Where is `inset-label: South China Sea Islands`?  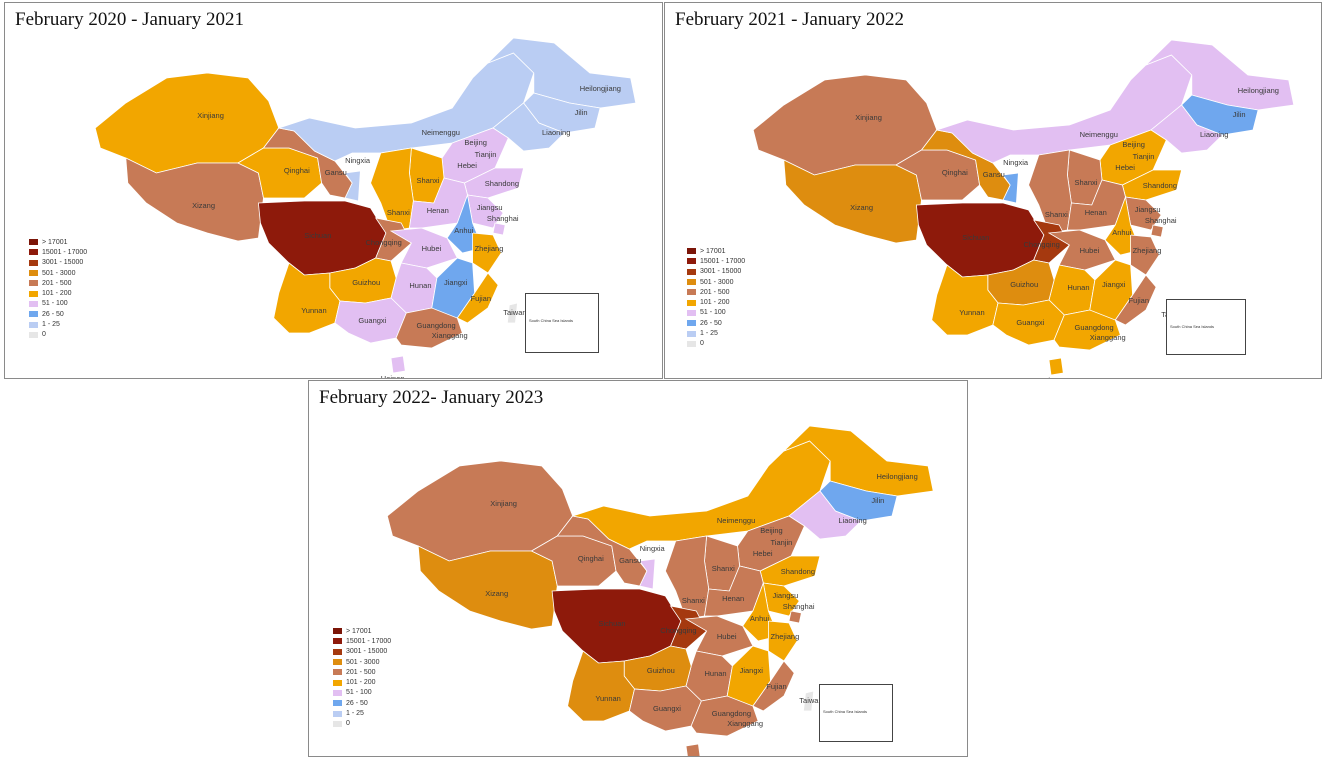 inset-label: South China Sea Islands is located at coordinates (1192, 326).